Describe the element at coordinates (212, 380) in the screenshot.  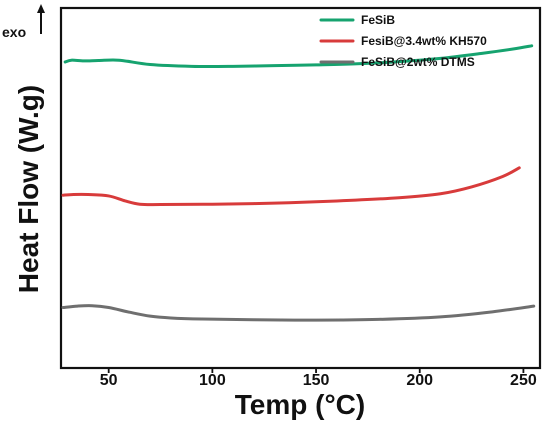
I see `x-tick-label: 100` at that location.